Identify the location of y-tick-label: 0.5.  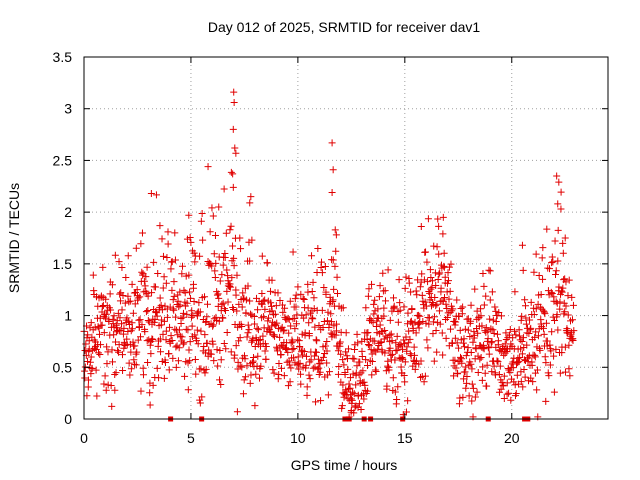
(63, 367).